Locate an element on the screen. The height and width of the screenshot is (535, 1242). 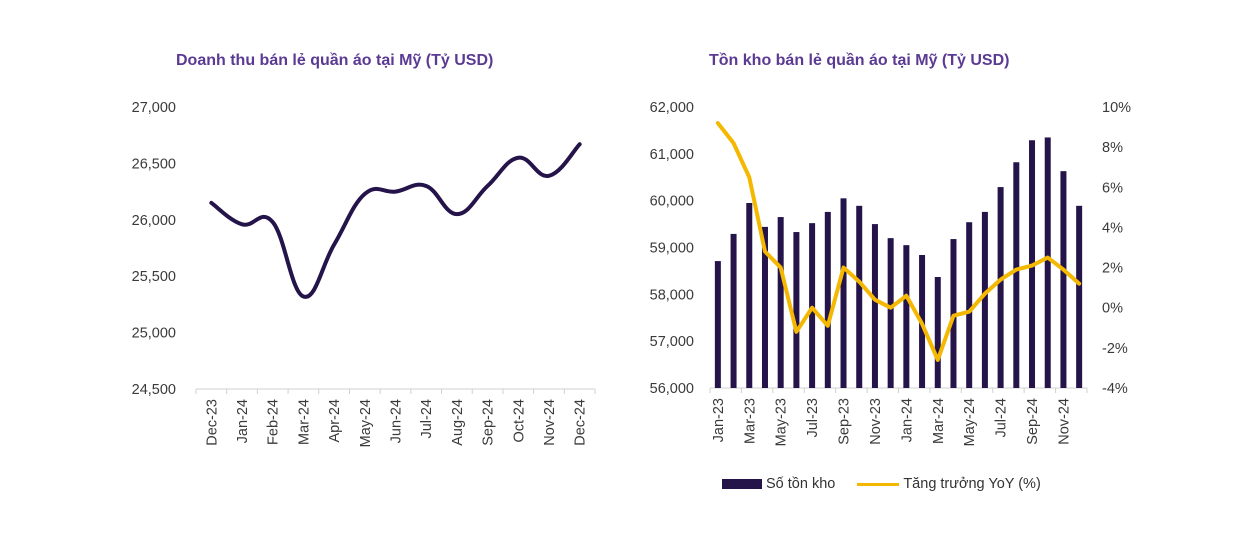
right-x-tick-label: Mar-24 is located at coordinates (939, 421).